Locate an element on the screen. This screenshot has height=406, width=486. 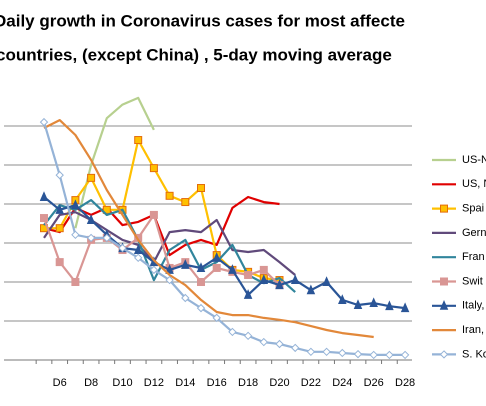
legend-label: Spai is located at coordinates (473, 209).